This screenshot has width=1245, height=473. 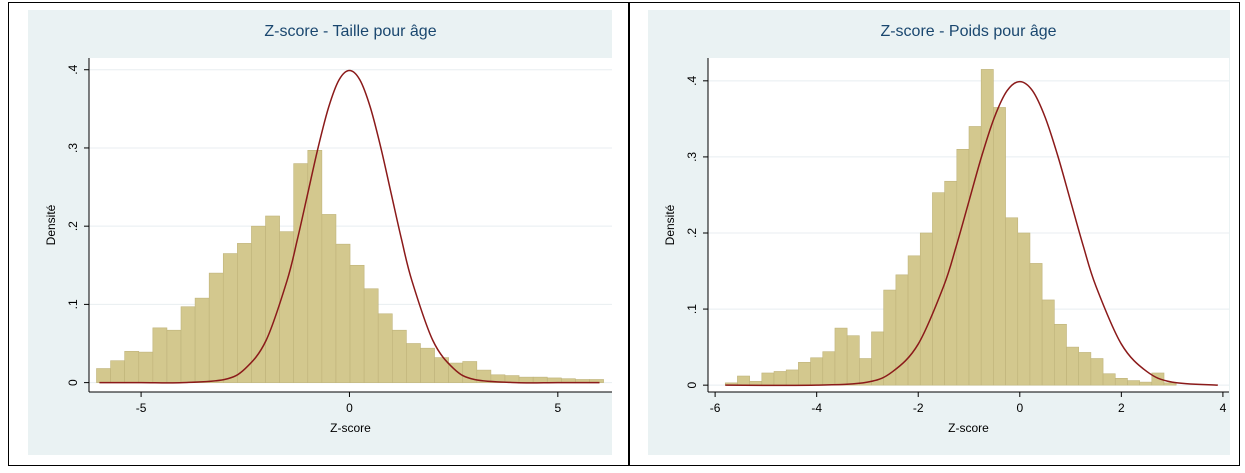 I want to click on x-tick-label: 2, so click(x=1121, y=408).